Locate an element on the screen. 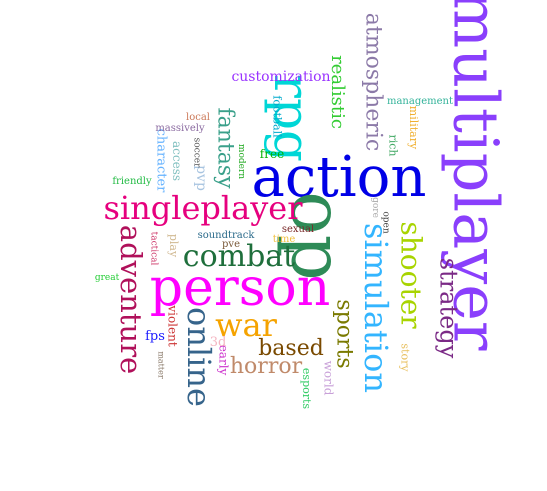 The height and width of the screenshot is (491, 547). word-action: action is located at coordinates (339, 177).